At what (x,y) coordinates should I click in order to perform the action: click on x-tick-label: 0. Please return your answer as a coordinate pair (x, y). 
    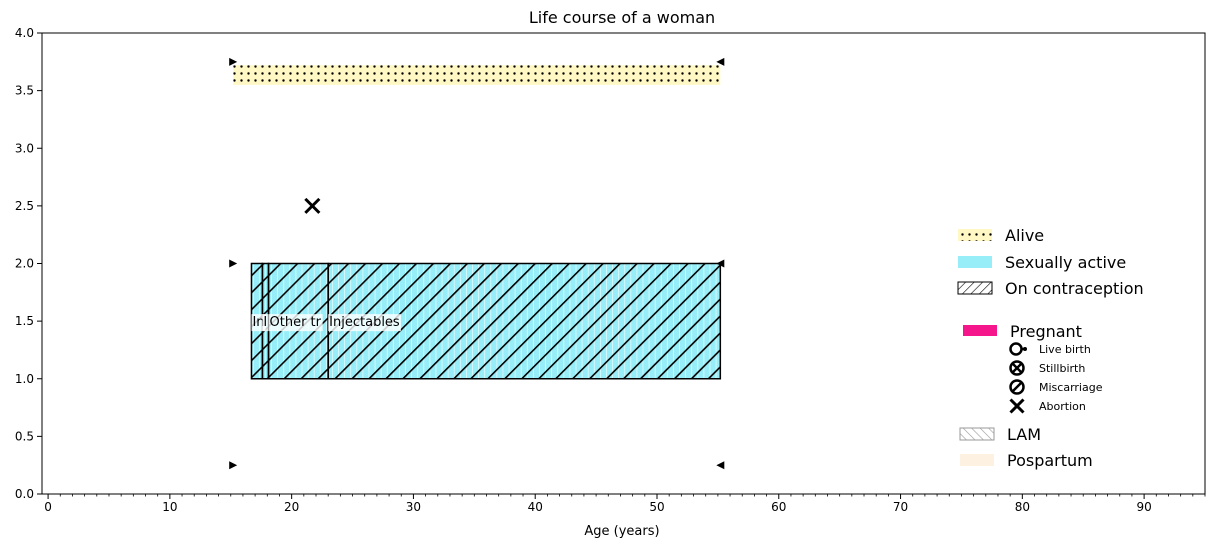
    Looking at the image, I should click on (48, 507).